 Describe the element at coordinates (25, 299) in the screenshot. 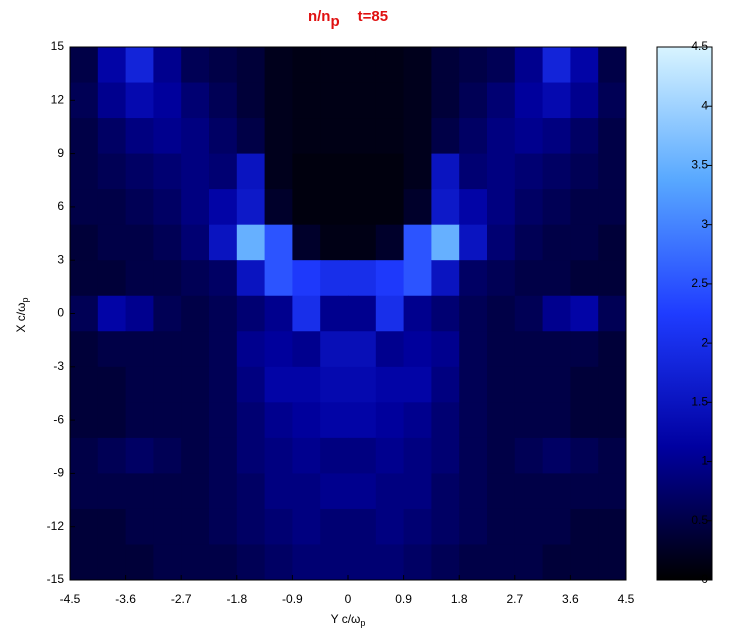

I see `y-axis-label-subscript: p` at that location.